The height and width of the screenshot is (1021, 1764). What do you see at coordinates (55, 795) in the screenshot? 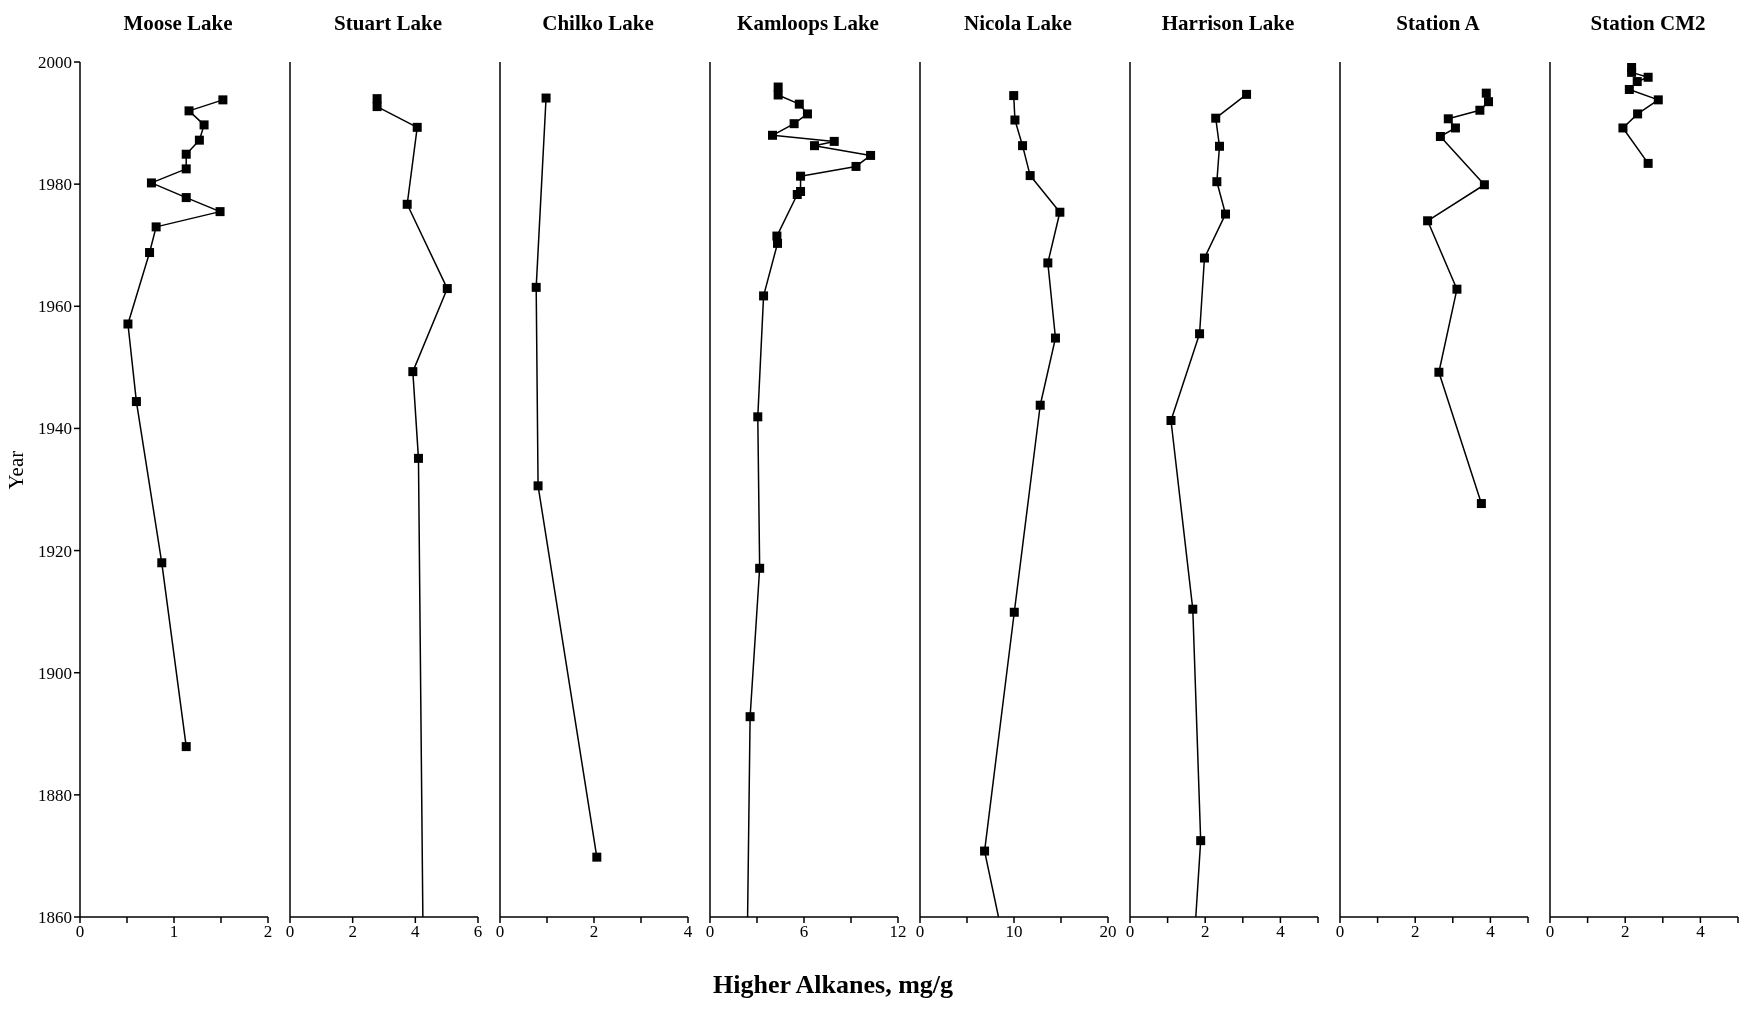
I see `y-tick-label: 1880` at bounding box center [55, 795].